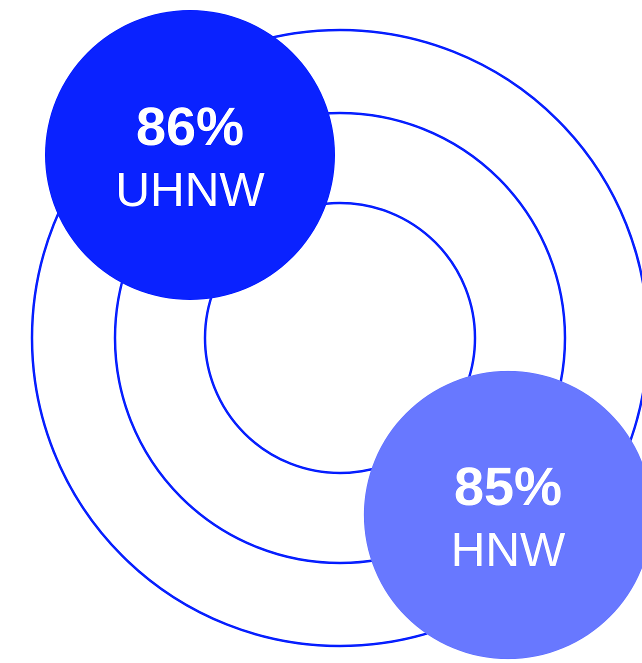 The image size is (642, 663). I want to click on data-label: 85%, so click(508, 486).